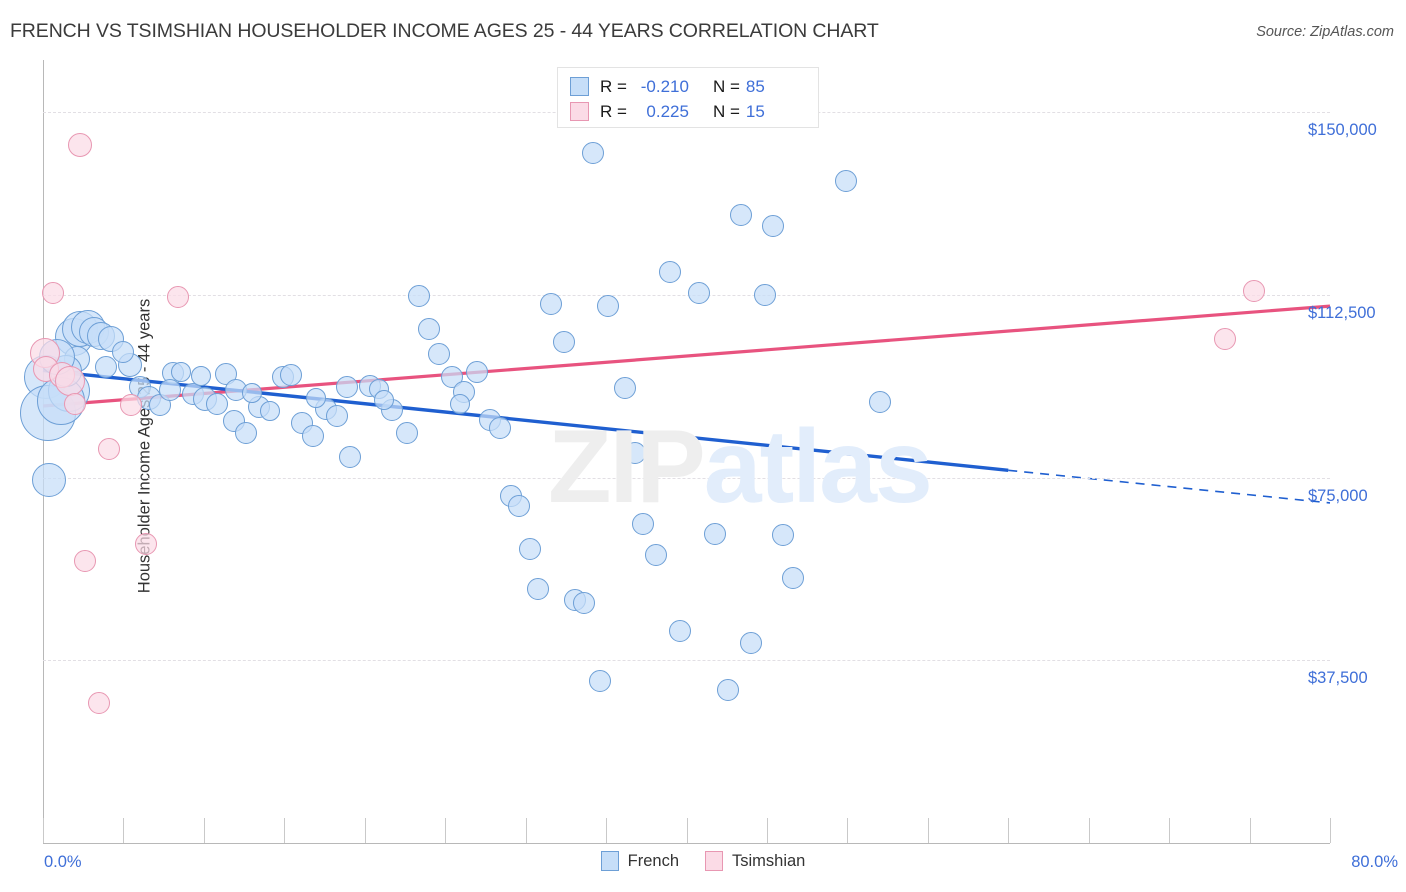 This screenshot has height=892, width=1406. I want to click on y-axis-tick-label: $75,000, so click(1338, 495).